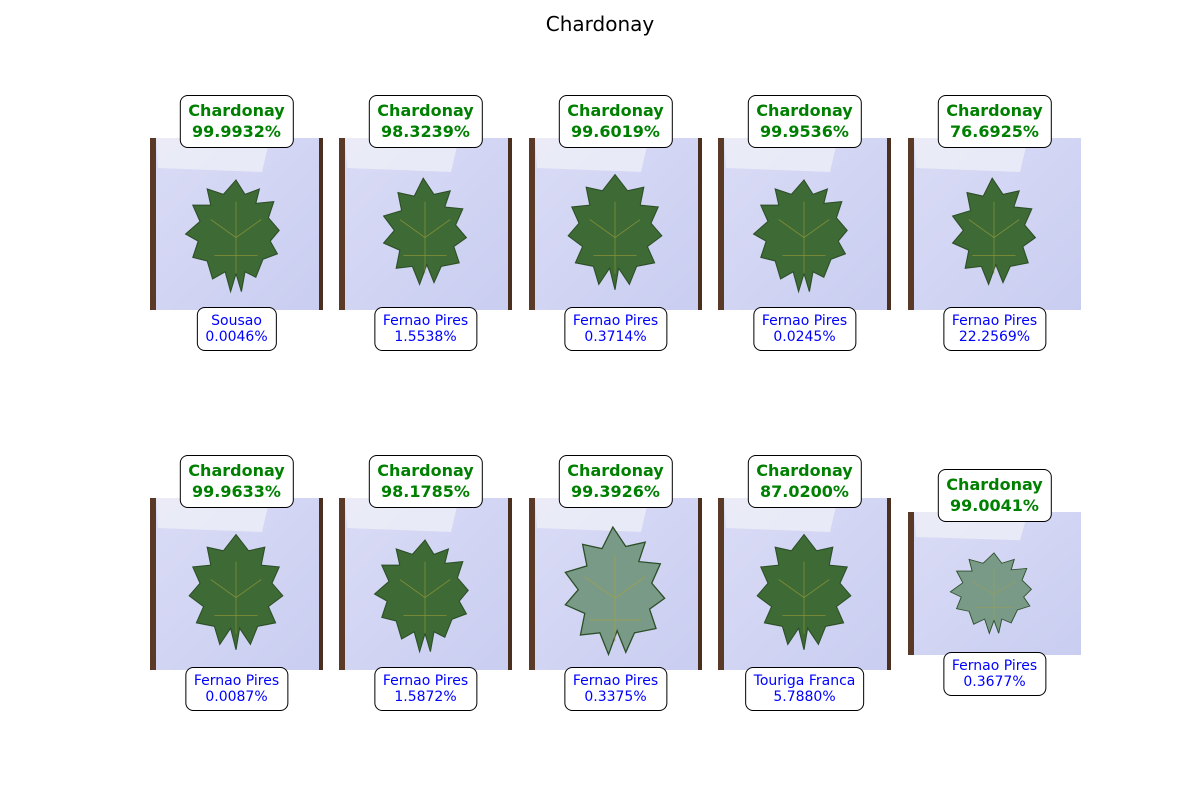  What do you see at coordinates (615, 491) in the screenshot?
I see `predicted-class-confidence: 99.3926%` at bounding box center [615, 491].